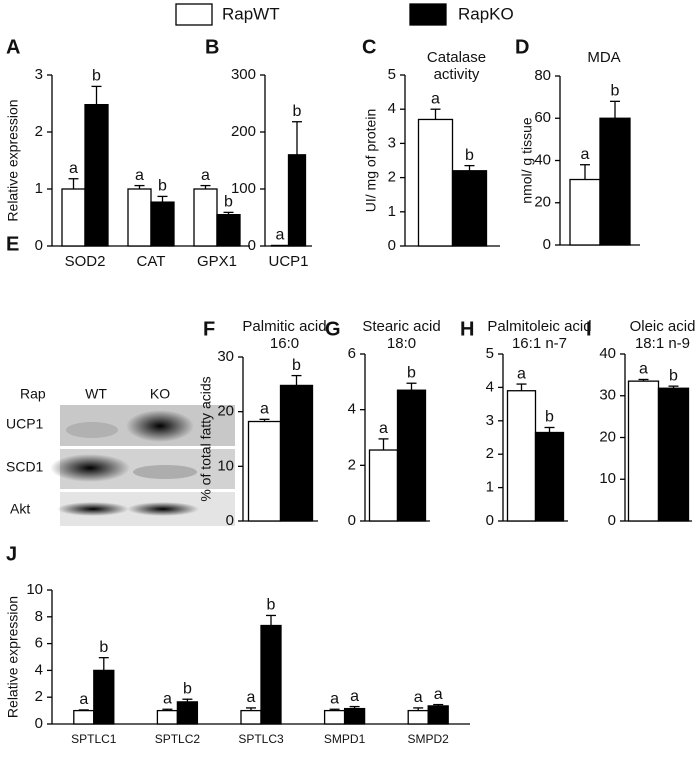 Image resolution: width=697 pixels, height=774 pixels. What do you see at coordinates (663, 326) in the screenshot?
I see `chart-title: Oleic acid` at bounding box center [663, 326].